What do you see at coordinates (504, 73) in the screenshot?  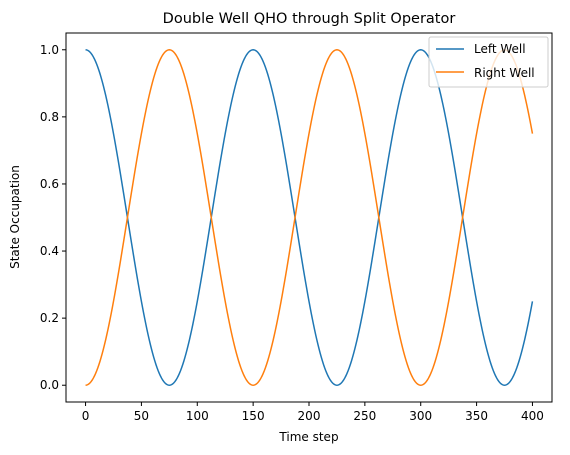 I see `legend-label-right-well: Right Well` at bounding box center [504, 73].